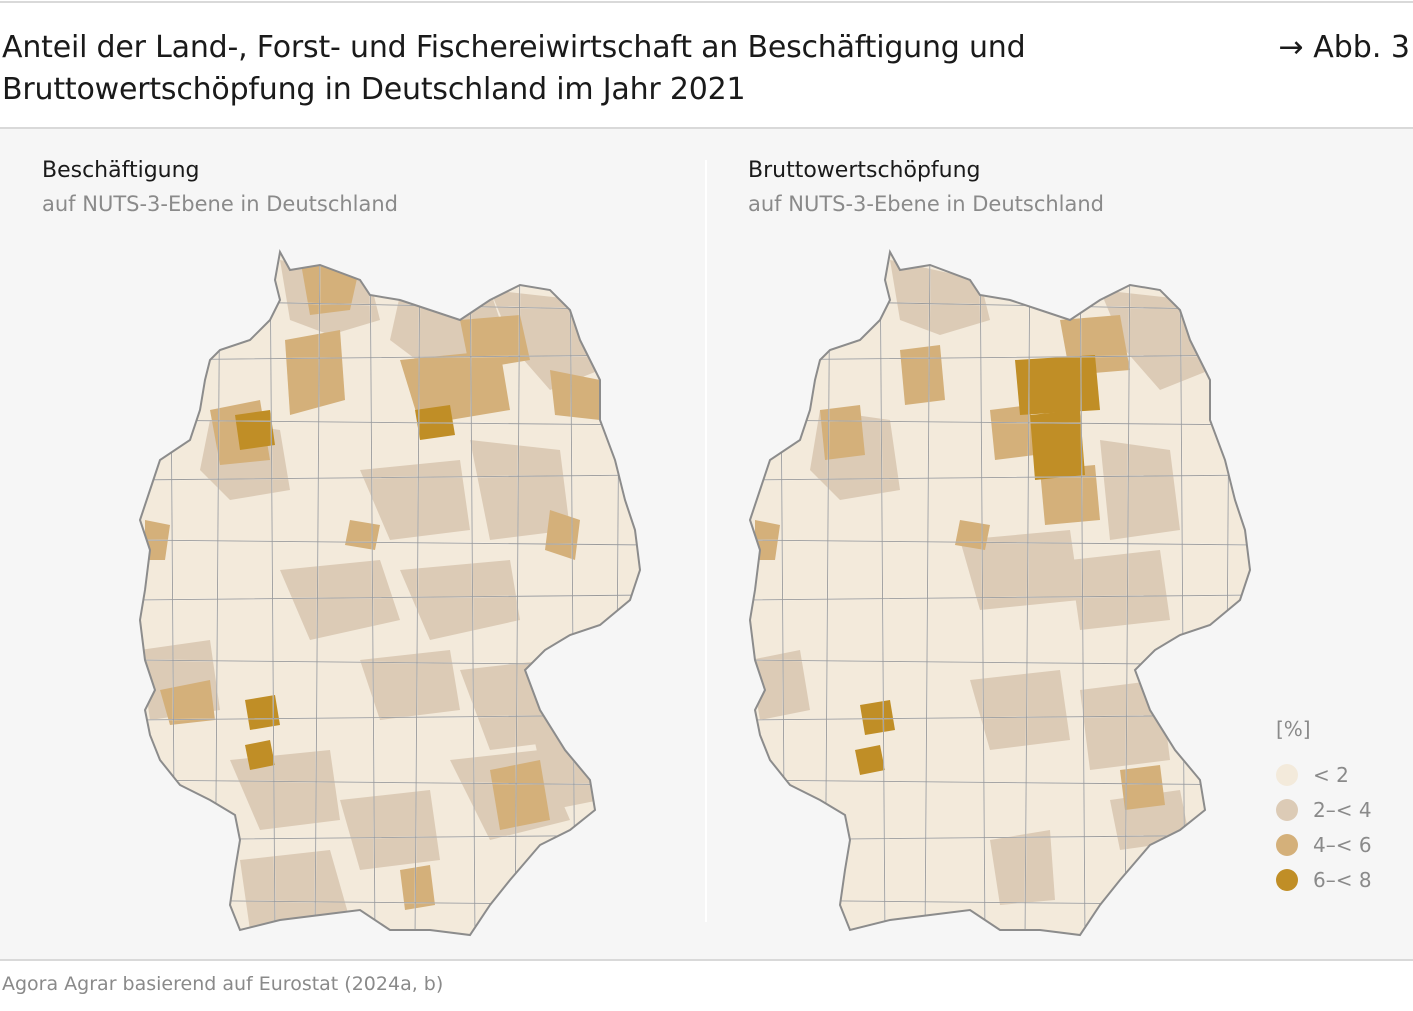  Describe the element at coordinates (1342, 810) in the screenshot. I see `legend-label: 2–< 4` at that location.